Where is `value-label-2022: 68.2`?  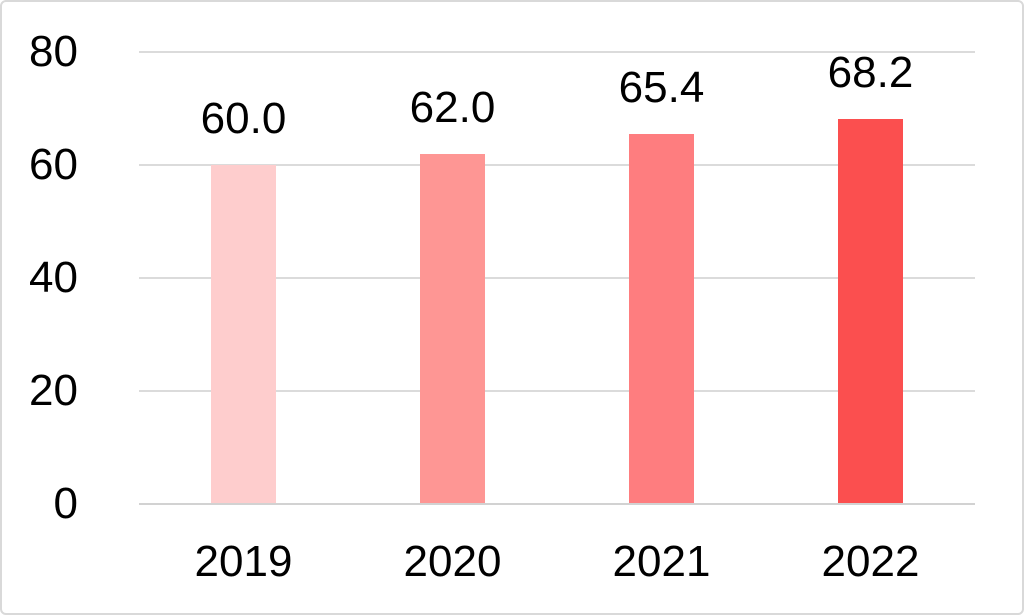
value-label-2022: 68.2 is located at coordinates (870, 72).